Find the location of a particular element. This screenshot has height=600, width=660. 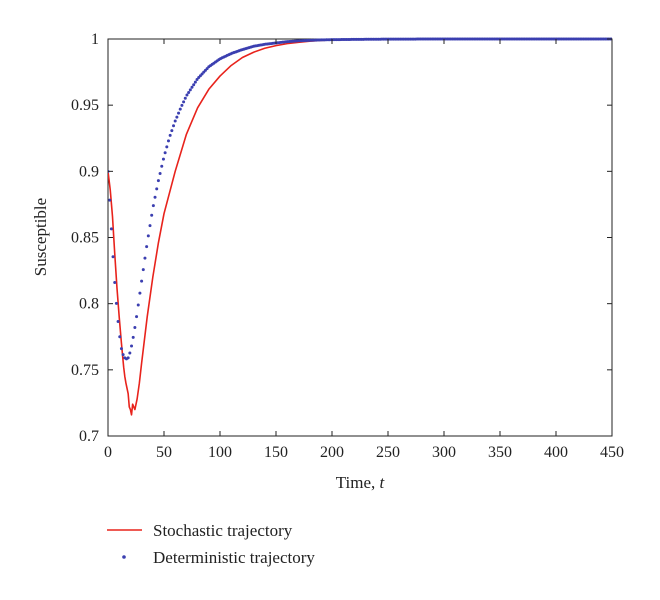

x-tick-label: 250 is located at coordinates (388, 452).